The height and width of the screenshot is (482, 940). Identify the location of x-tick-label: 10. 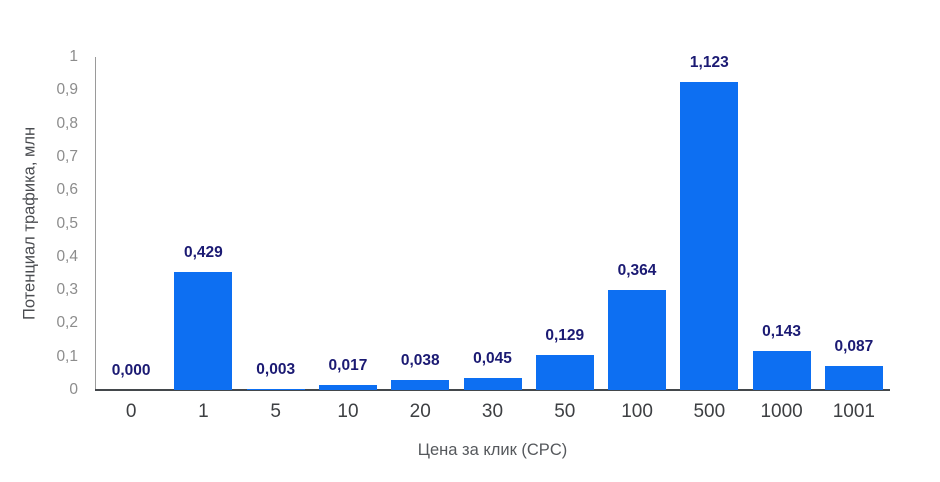
(348, 411).